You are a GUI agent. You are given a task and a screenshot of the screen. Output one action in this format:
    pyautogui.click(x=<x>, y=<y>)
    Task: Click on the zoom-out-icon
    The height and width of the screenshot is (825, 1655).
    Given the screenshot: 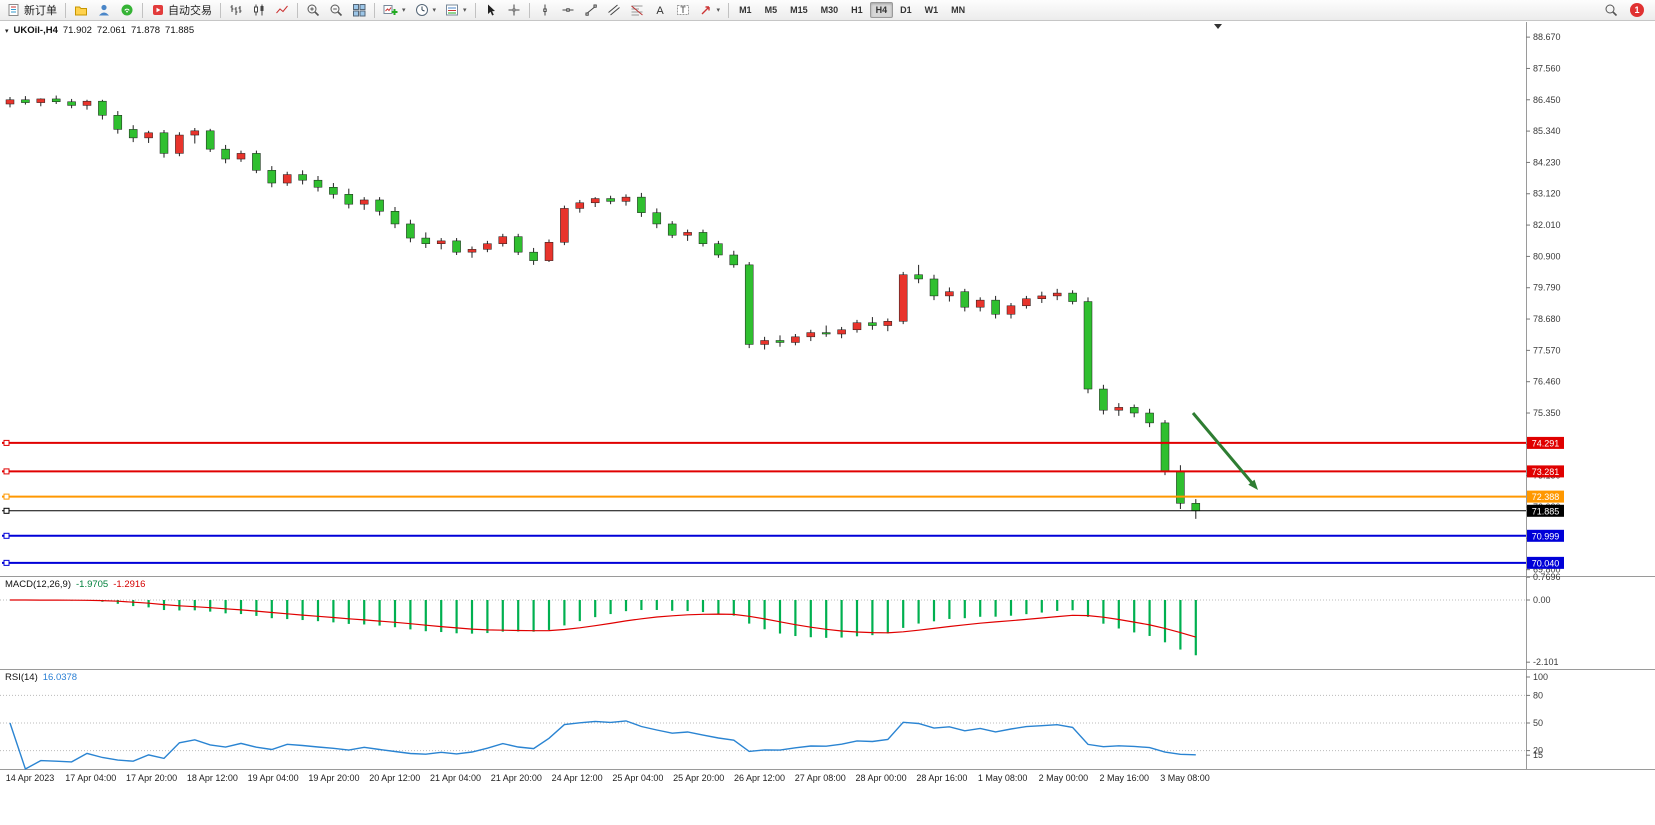 What is the action you would take?
    pyautogui.click(x=336, y=10)
    